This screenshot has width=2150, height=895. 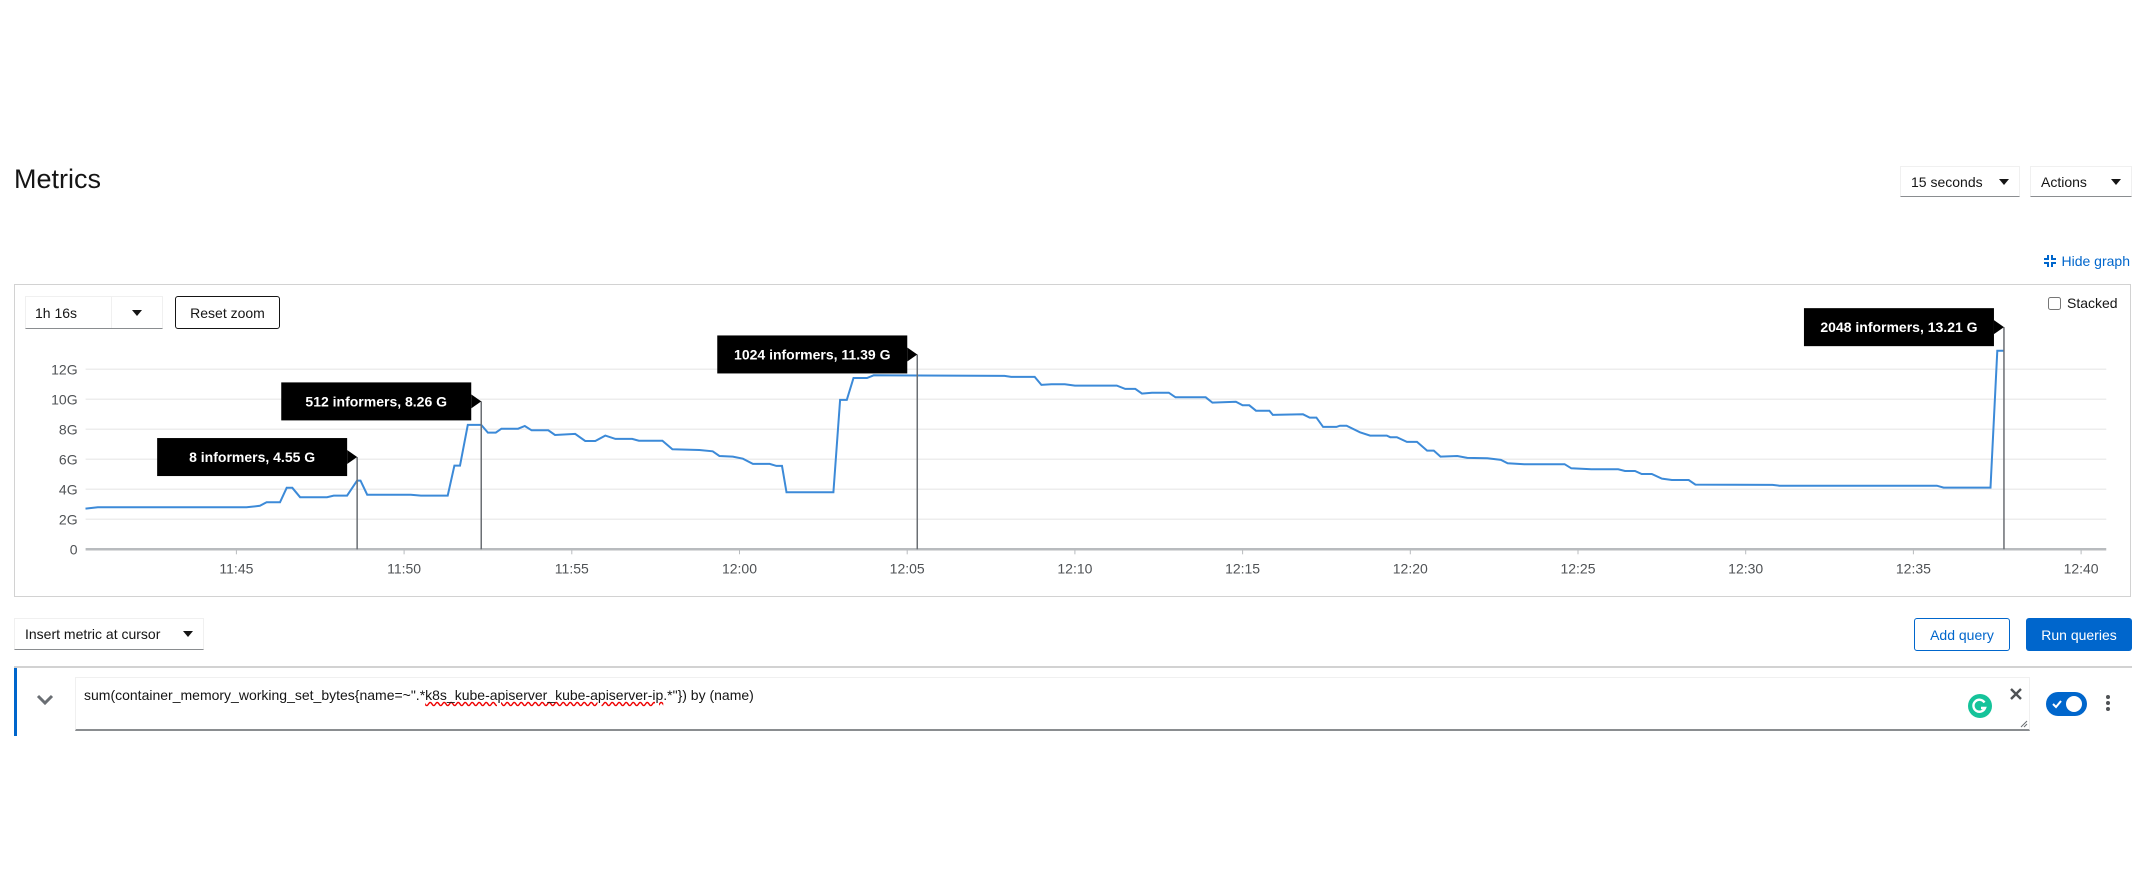 What do you see at coordinates (1904, 429) in the screenshot?
I see `annotation: 2048 informers, 13.21 G` at bounding box center [1904, 429].